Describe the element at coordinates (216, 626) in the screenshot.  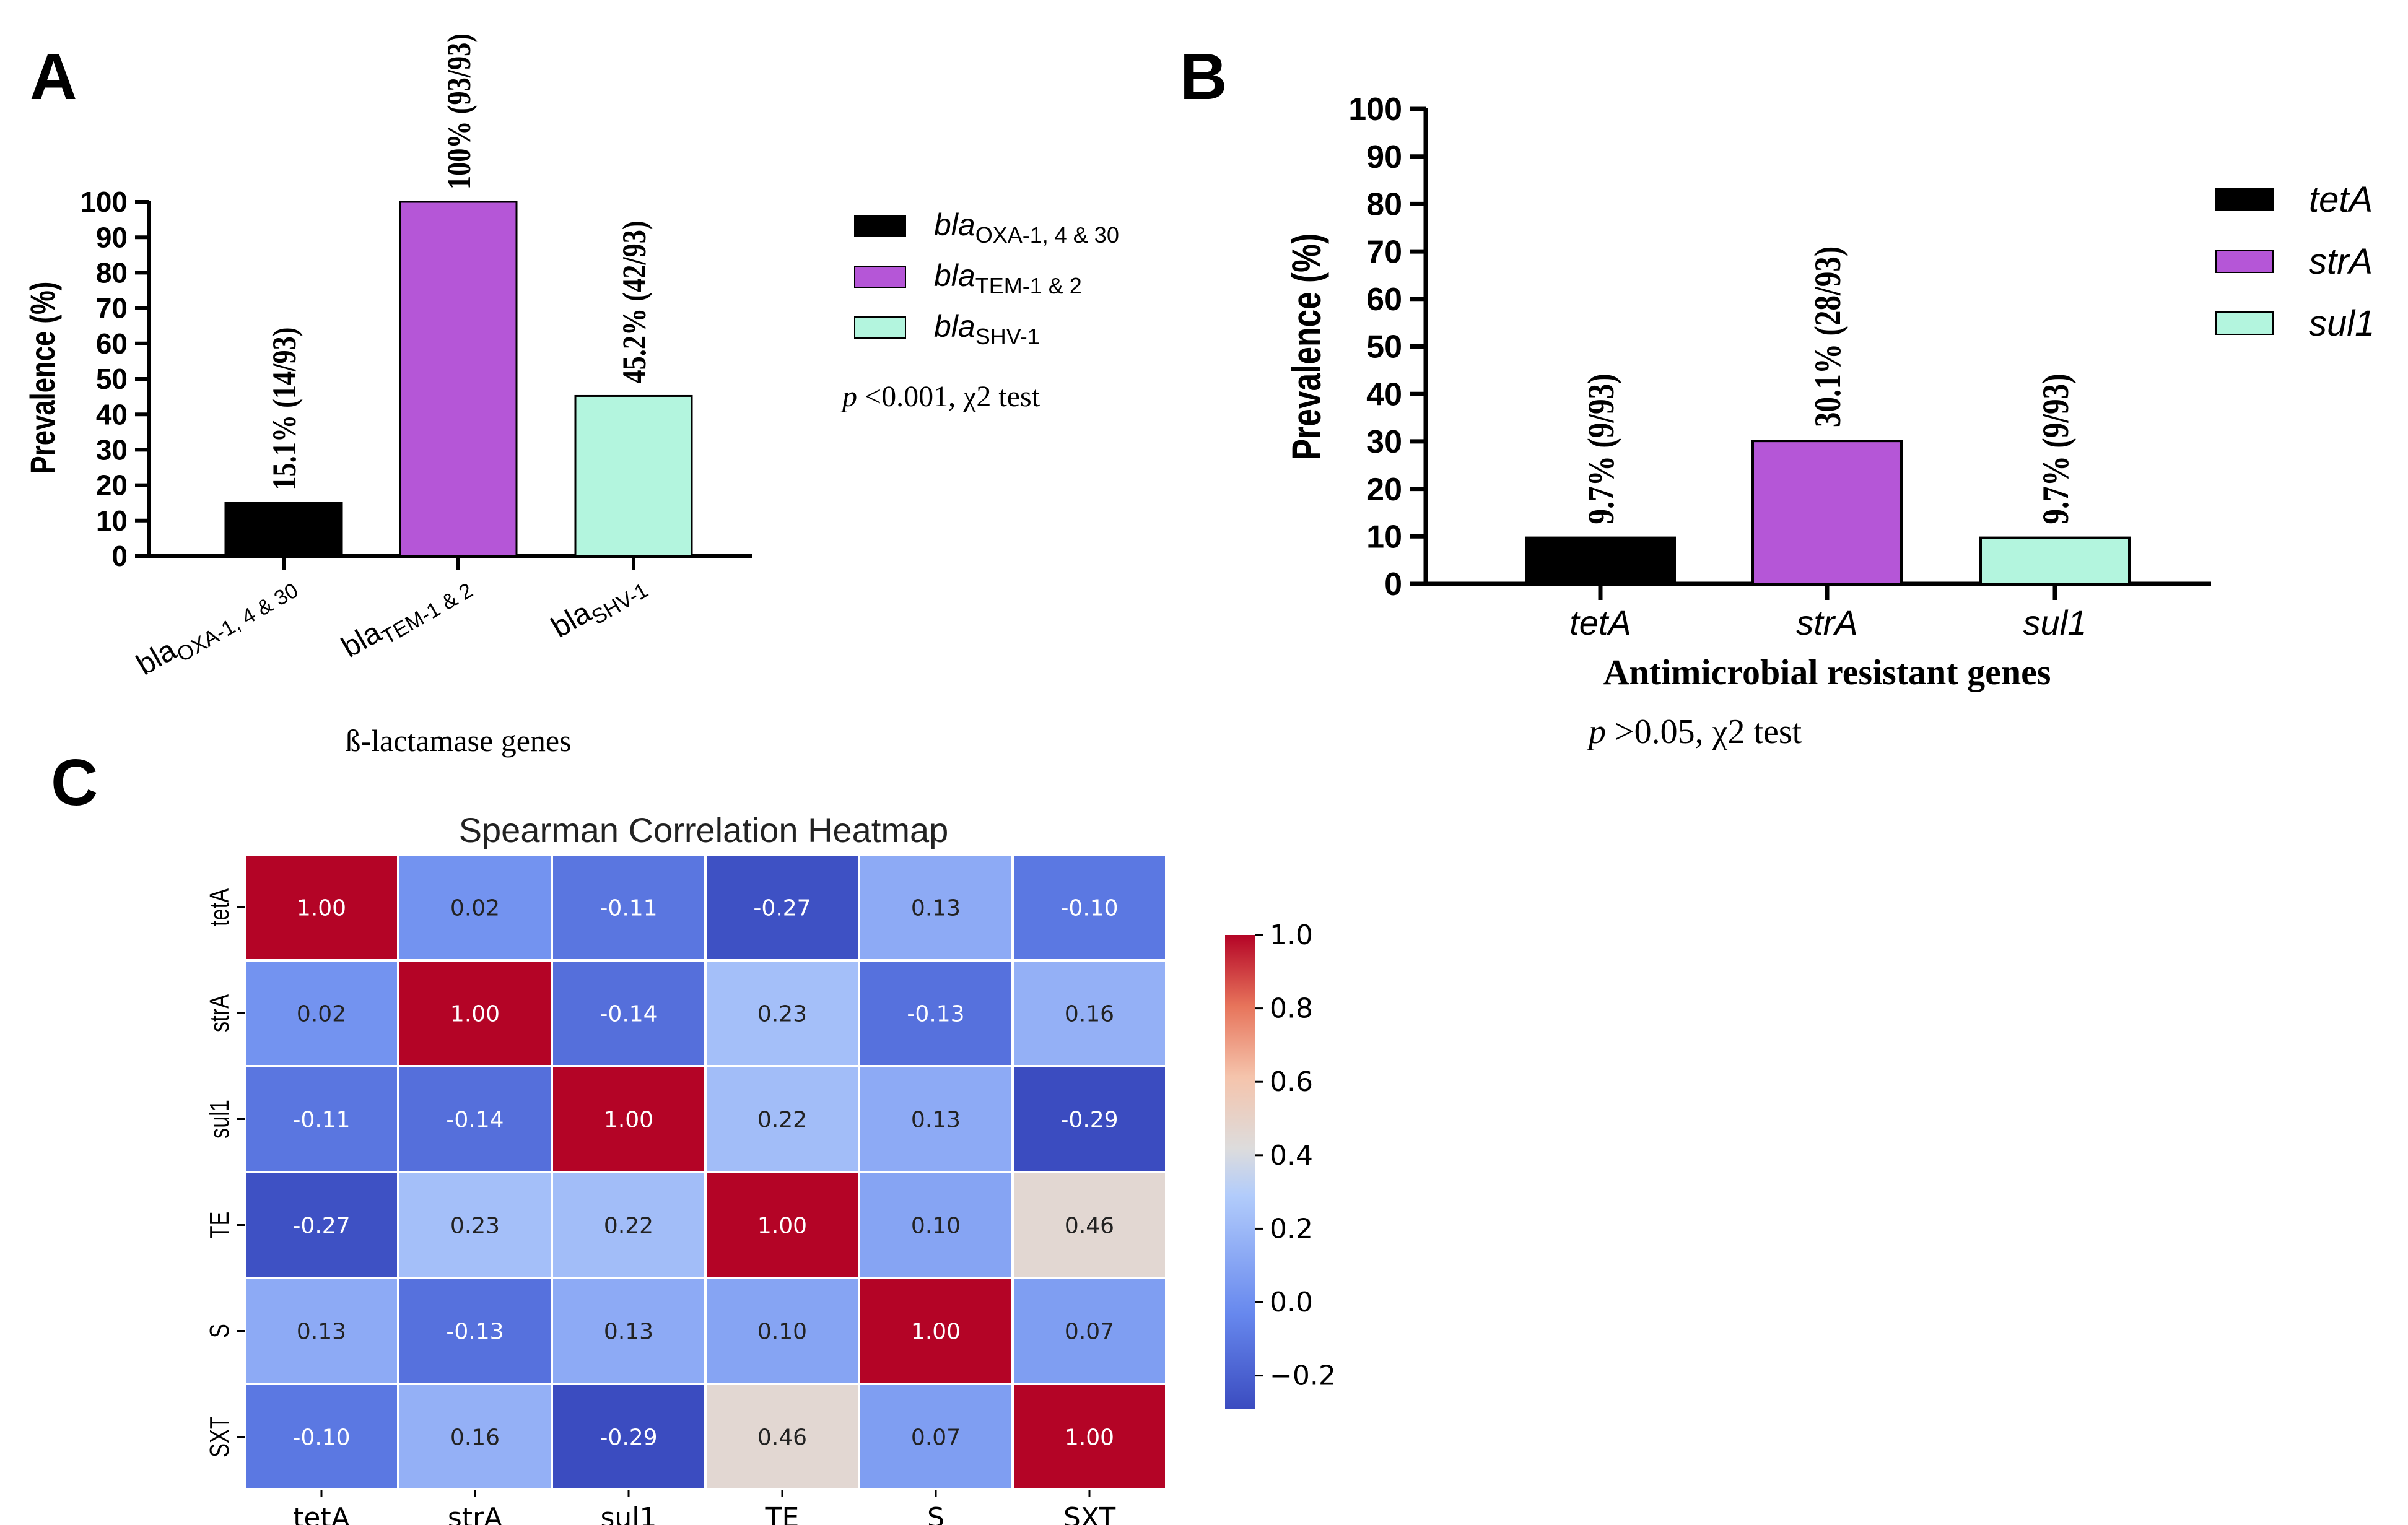
I see `a-x-tick-label: blaOXA-1, 4 & 30` at that location.